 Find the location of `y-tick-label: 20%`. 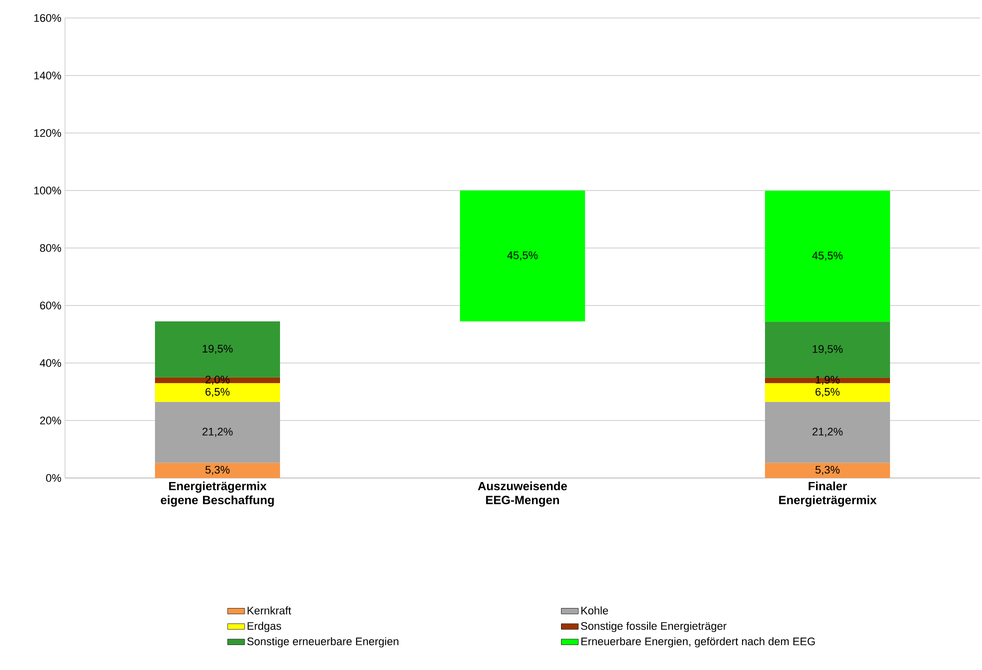

y-tick-label: 20% is located at coordinates (51, 420).